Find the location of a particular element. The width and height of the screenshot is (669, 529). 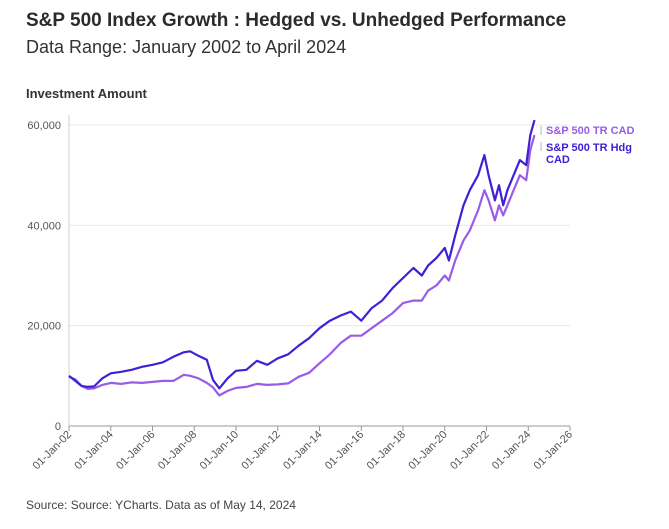

x-tick-label: 01-Jan-22 is located at coordinates (470, 451).